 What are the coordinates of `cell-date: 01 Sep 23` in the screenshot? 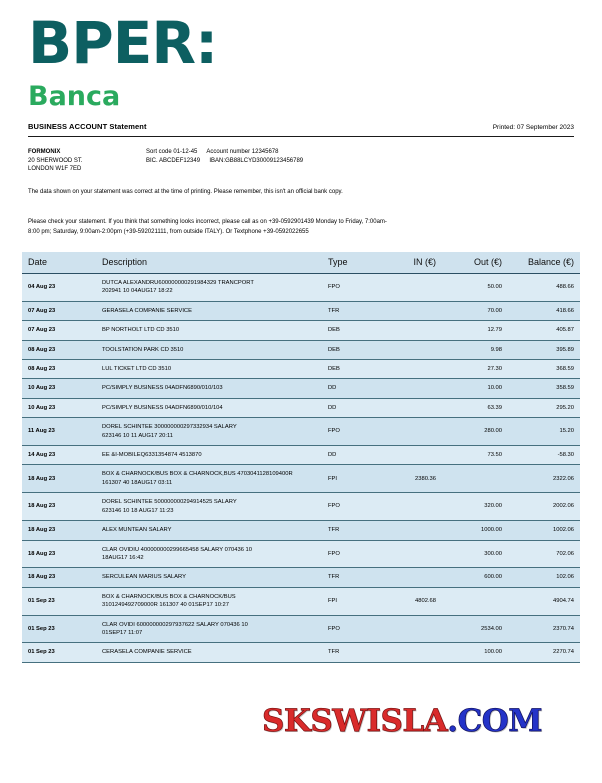 It's located at (59, 629).